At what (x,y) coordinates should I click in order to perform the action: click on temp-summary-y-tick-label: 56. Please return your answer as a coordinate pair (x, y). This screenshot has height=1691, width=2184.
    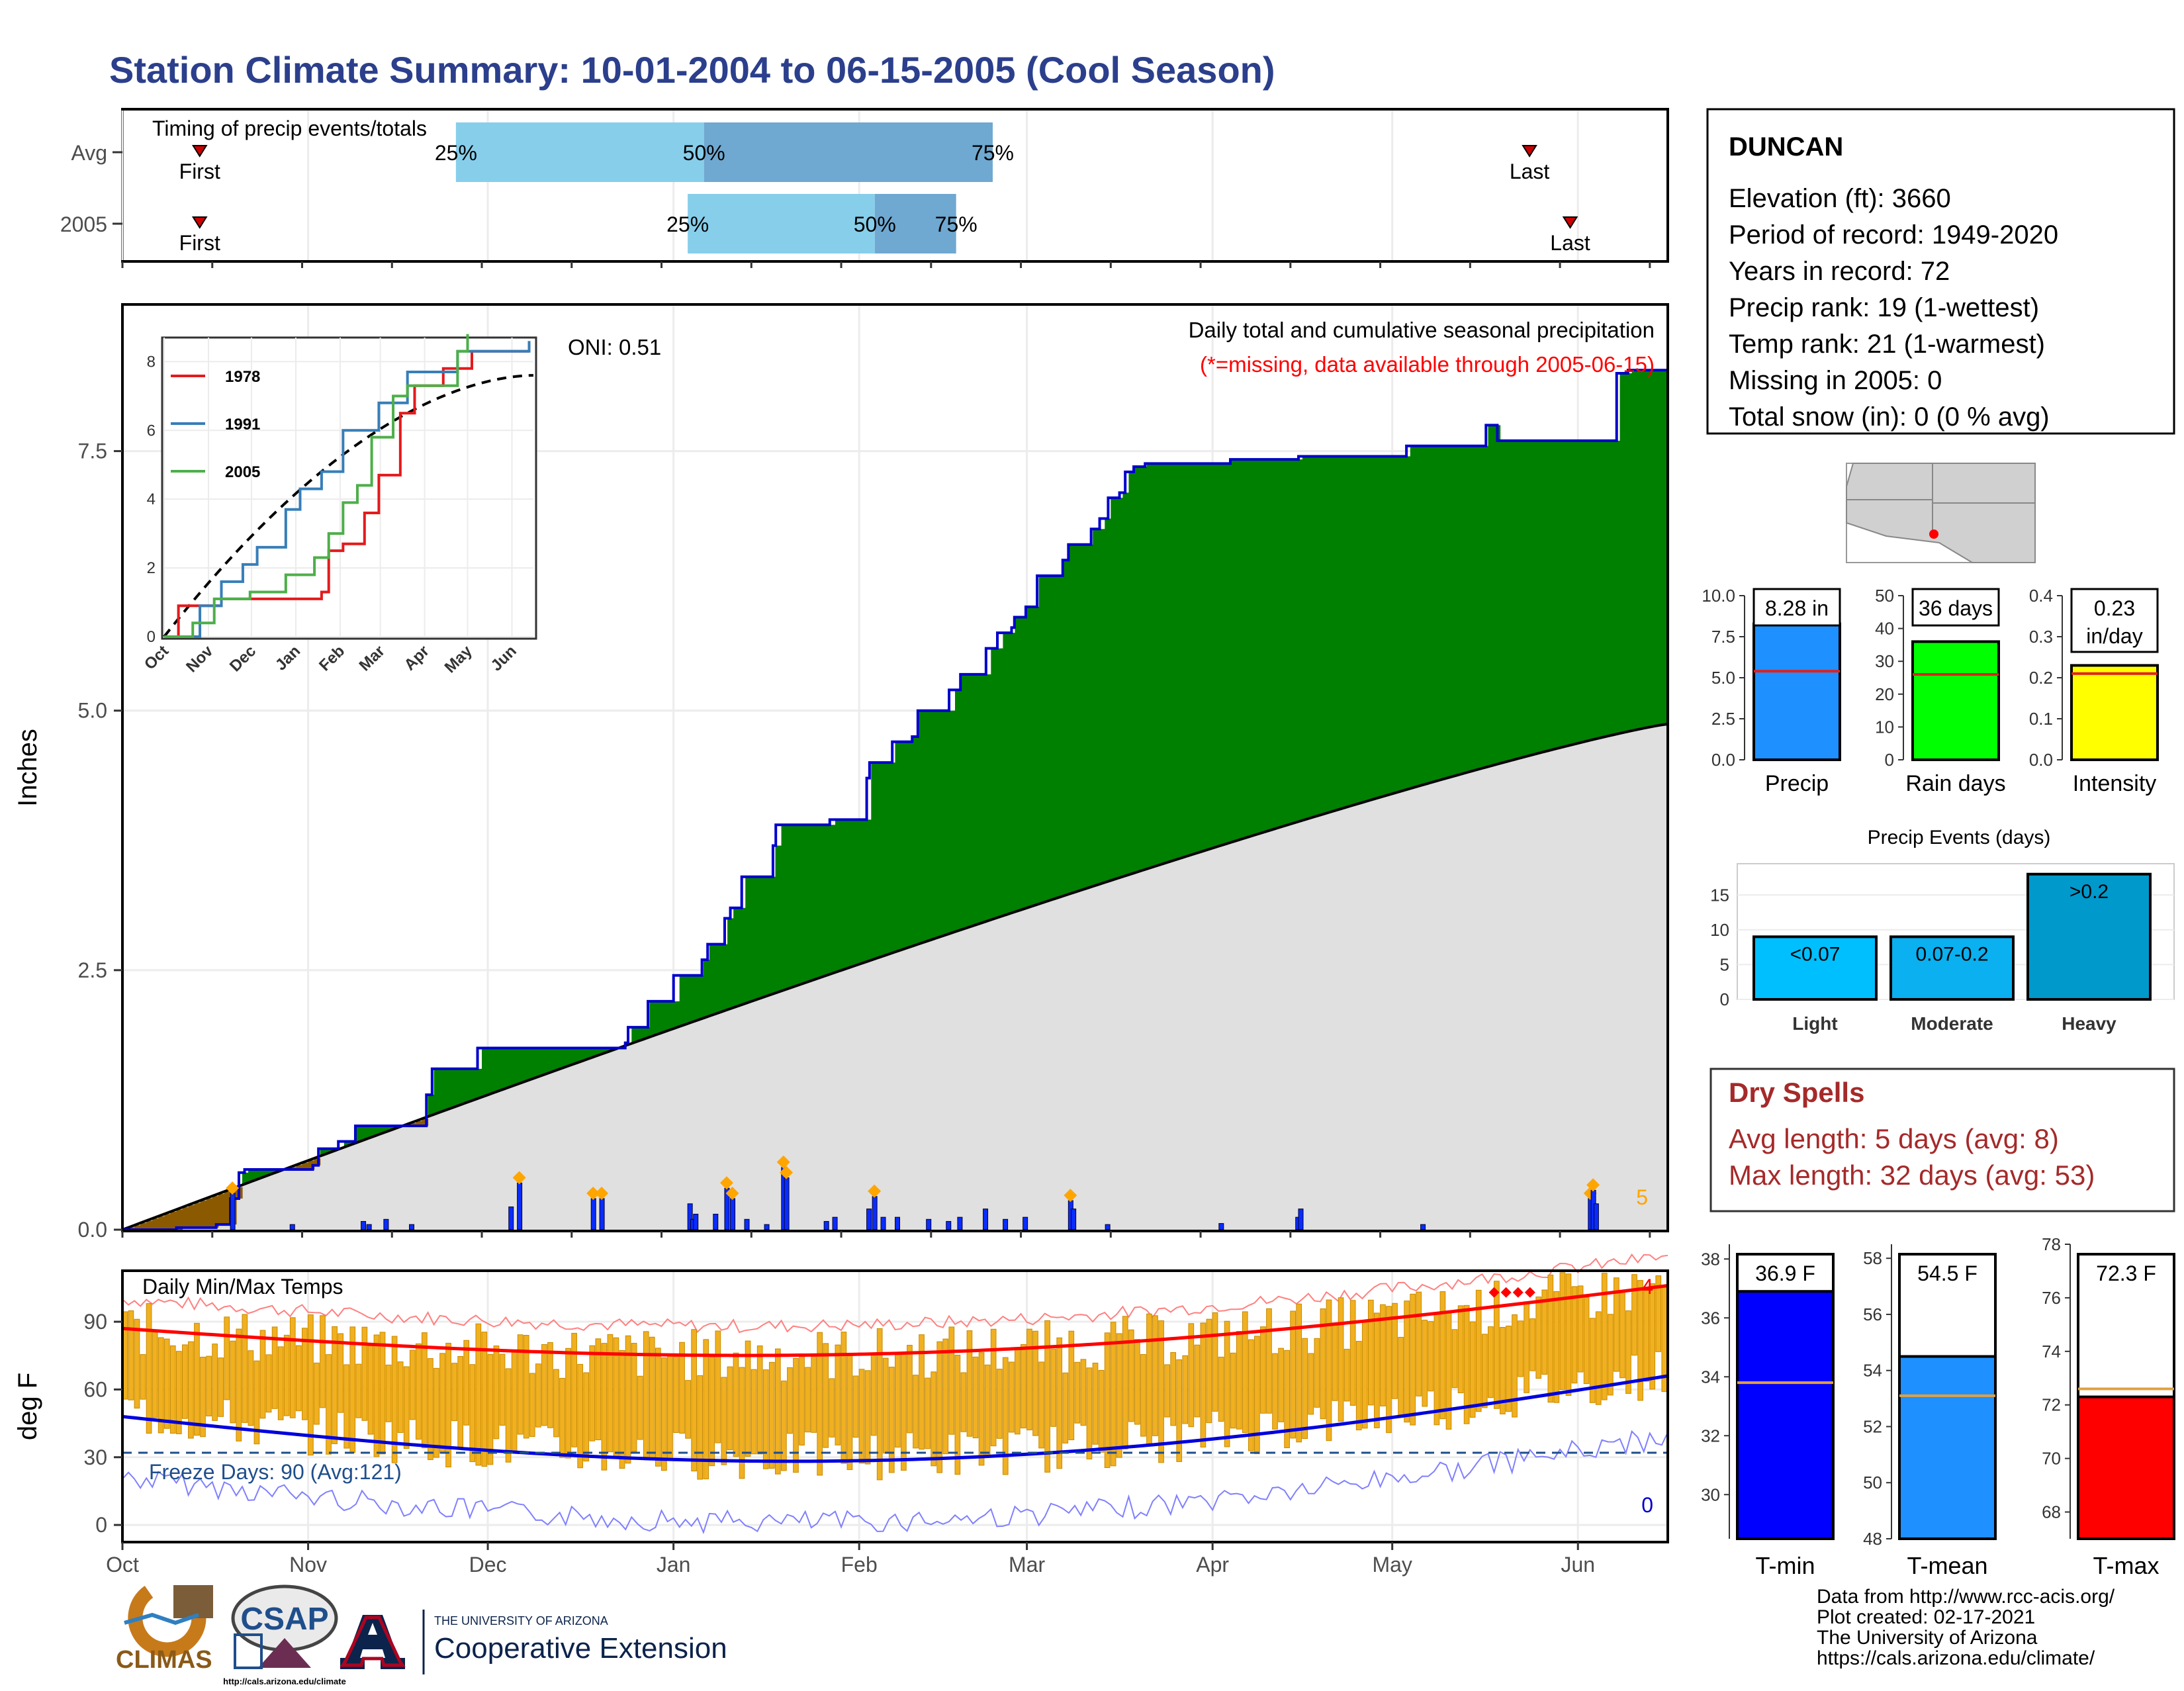
    Looking at the image, I should click on (1872, 1314).